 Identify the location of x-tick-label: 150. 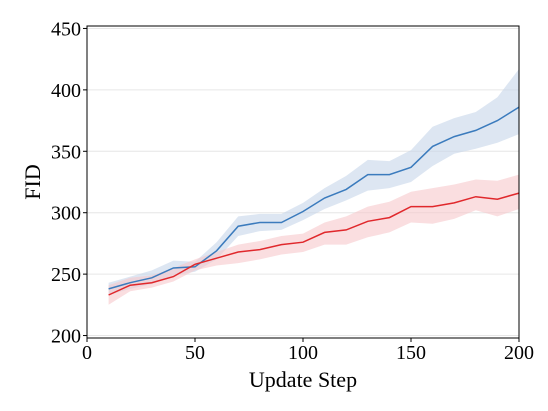
(411, 353).